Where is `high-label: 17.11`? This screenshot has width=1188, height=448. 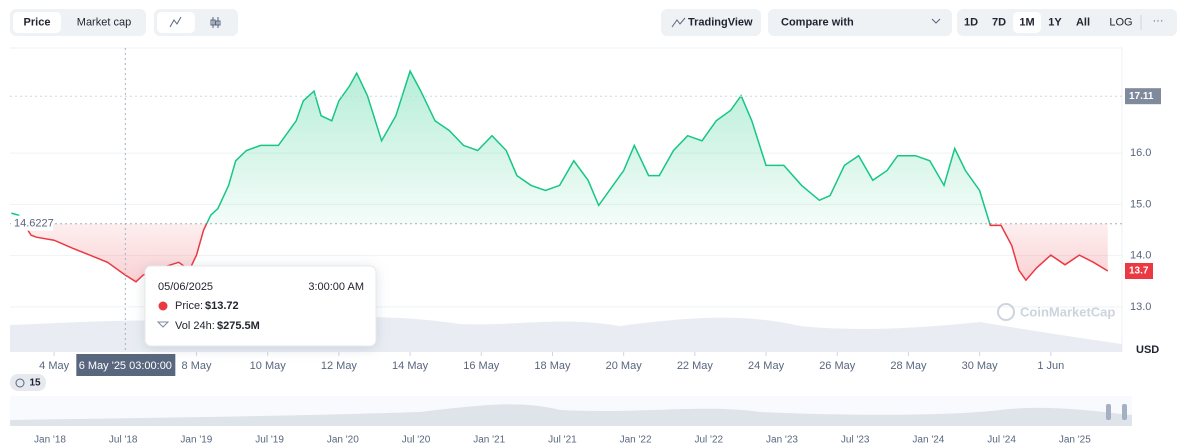 high-label: 17.11 is located at coordinates (1141, 96).